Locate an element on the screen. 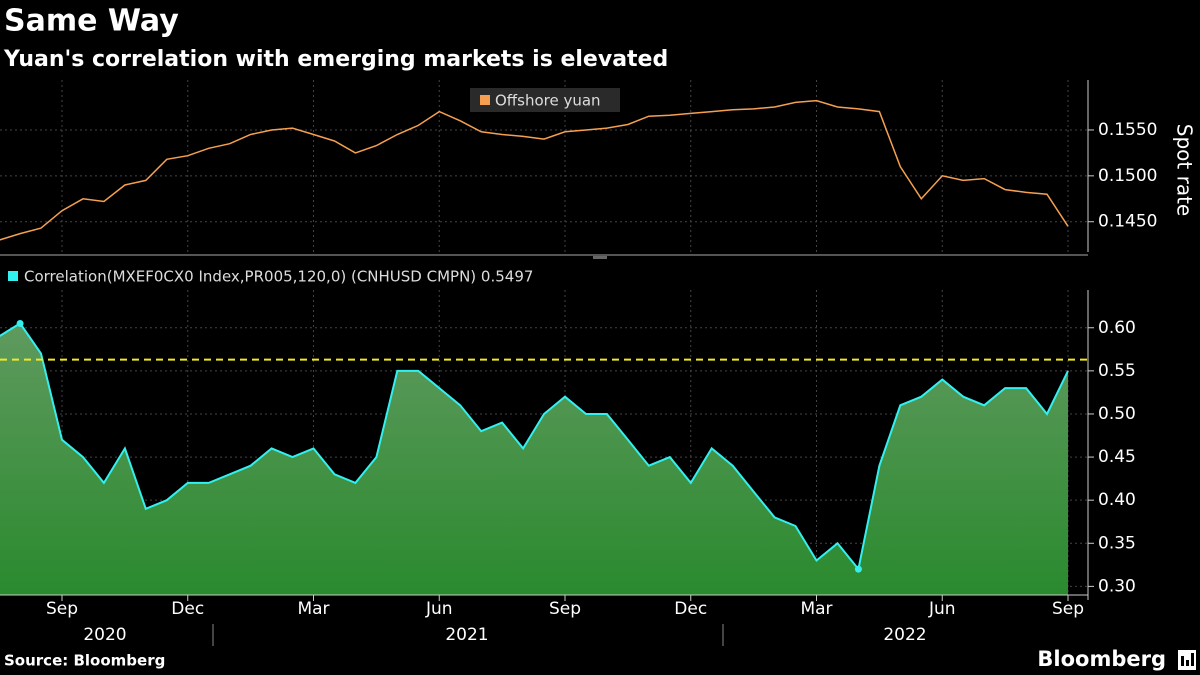  y-tick-label: 0.60 is located at coordinates (1117, 328).